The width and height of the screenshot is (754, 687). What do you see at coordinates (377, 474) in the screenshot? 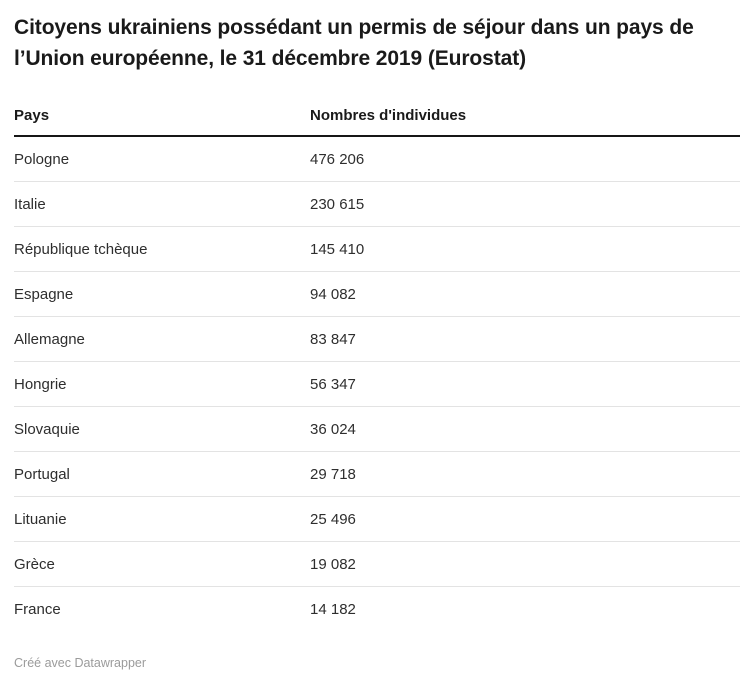
I see `table-row: Portugal 29 718` at bounding box center [377, 474].